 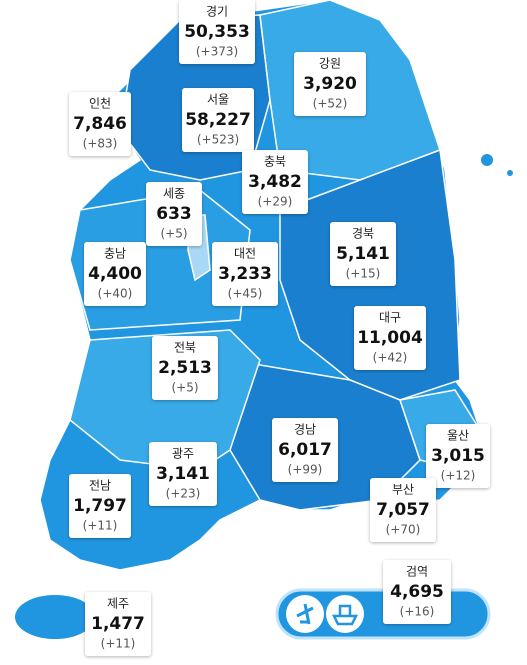 I want to click on region-name: 전남, so click(x=100, y=486).